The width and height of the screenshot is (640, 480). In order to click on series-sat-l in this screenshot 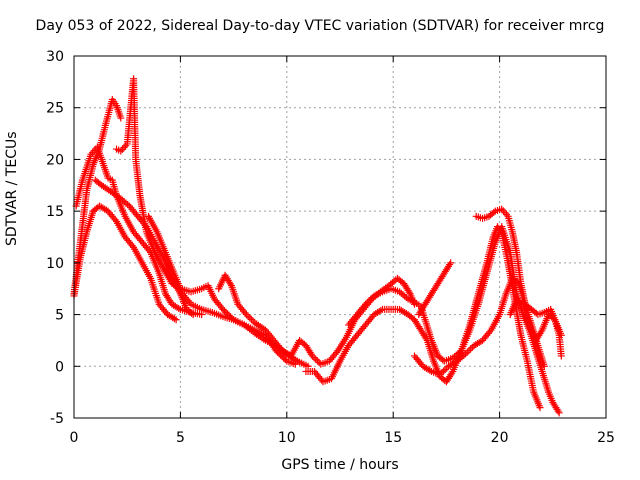, I will do `click(518, 272)`.